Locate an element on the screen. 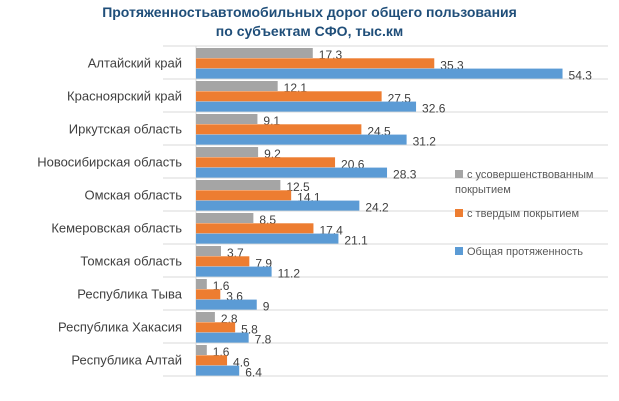 The image size is (619, 401). data-label: 9 is located at coordinates (266, 307).